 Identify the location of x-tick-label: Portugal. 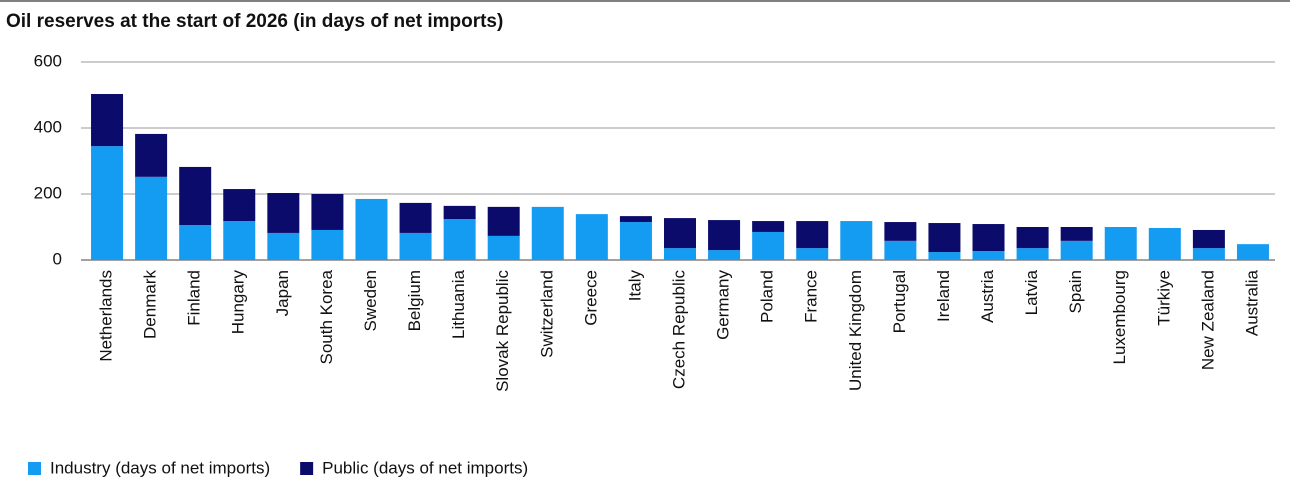
(899, 301).